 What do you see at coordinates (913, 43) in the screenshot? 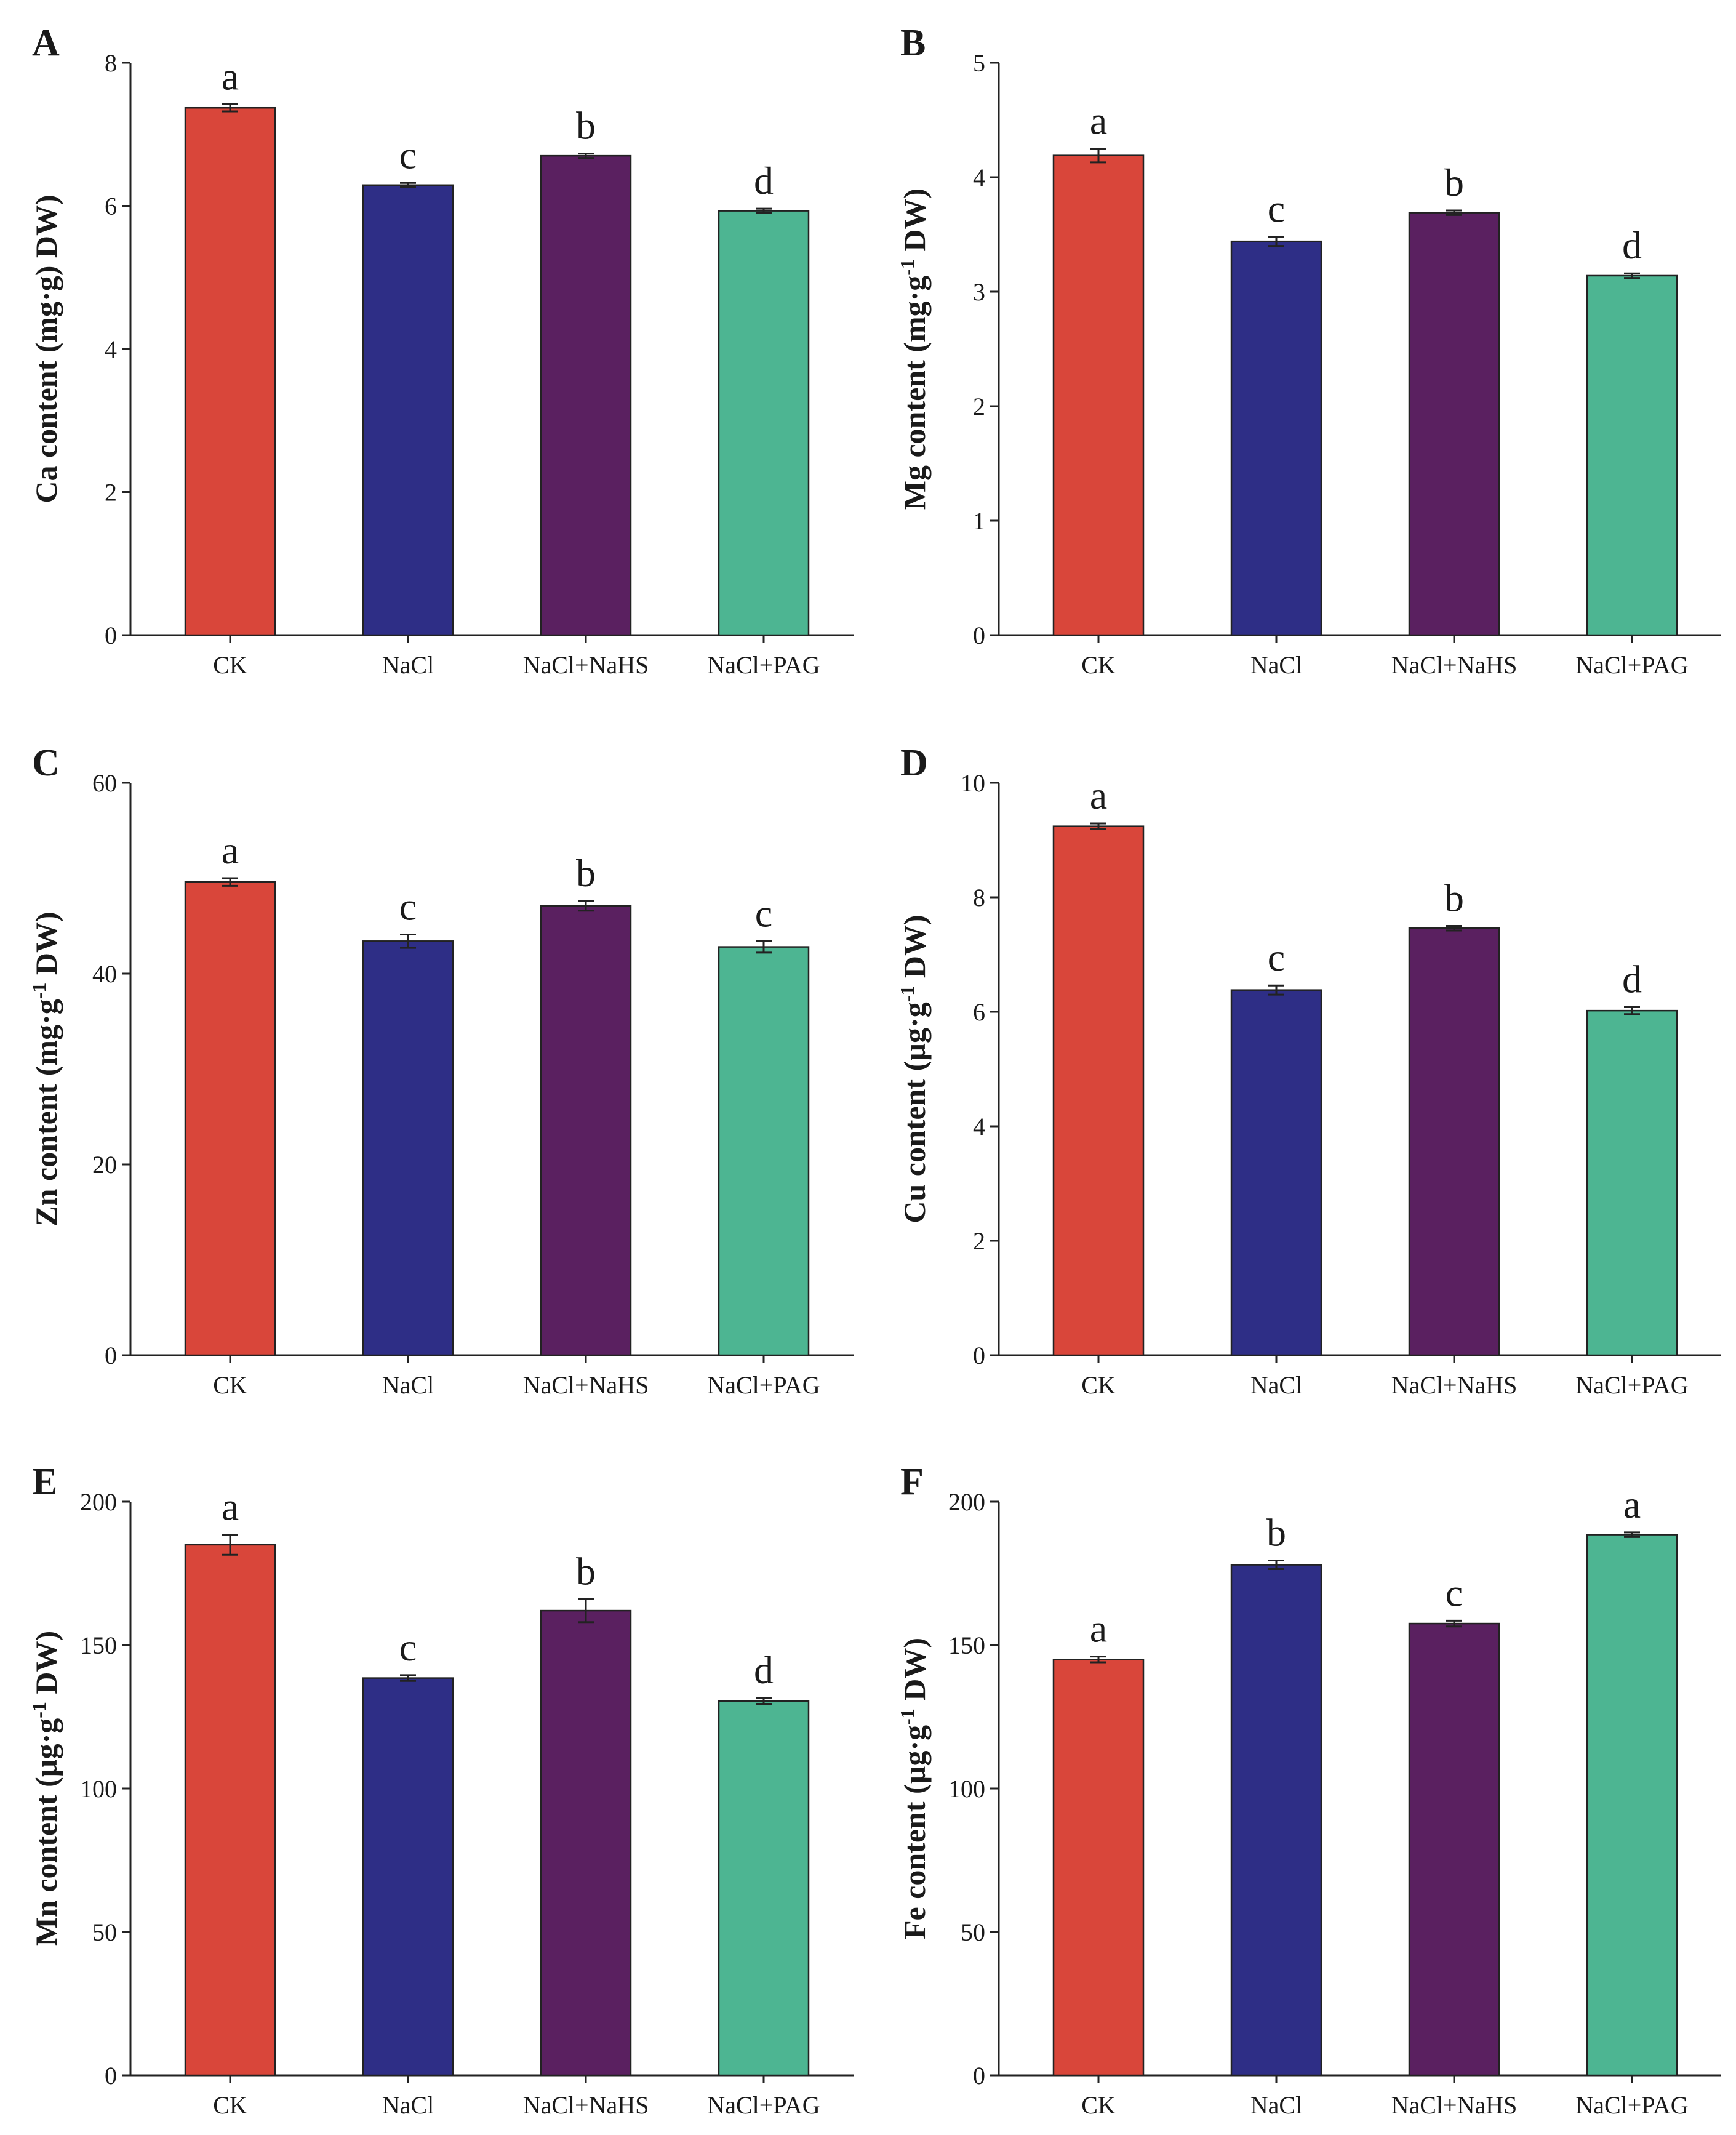
I see `panel-letter: B` at bounding box center [913, 43].